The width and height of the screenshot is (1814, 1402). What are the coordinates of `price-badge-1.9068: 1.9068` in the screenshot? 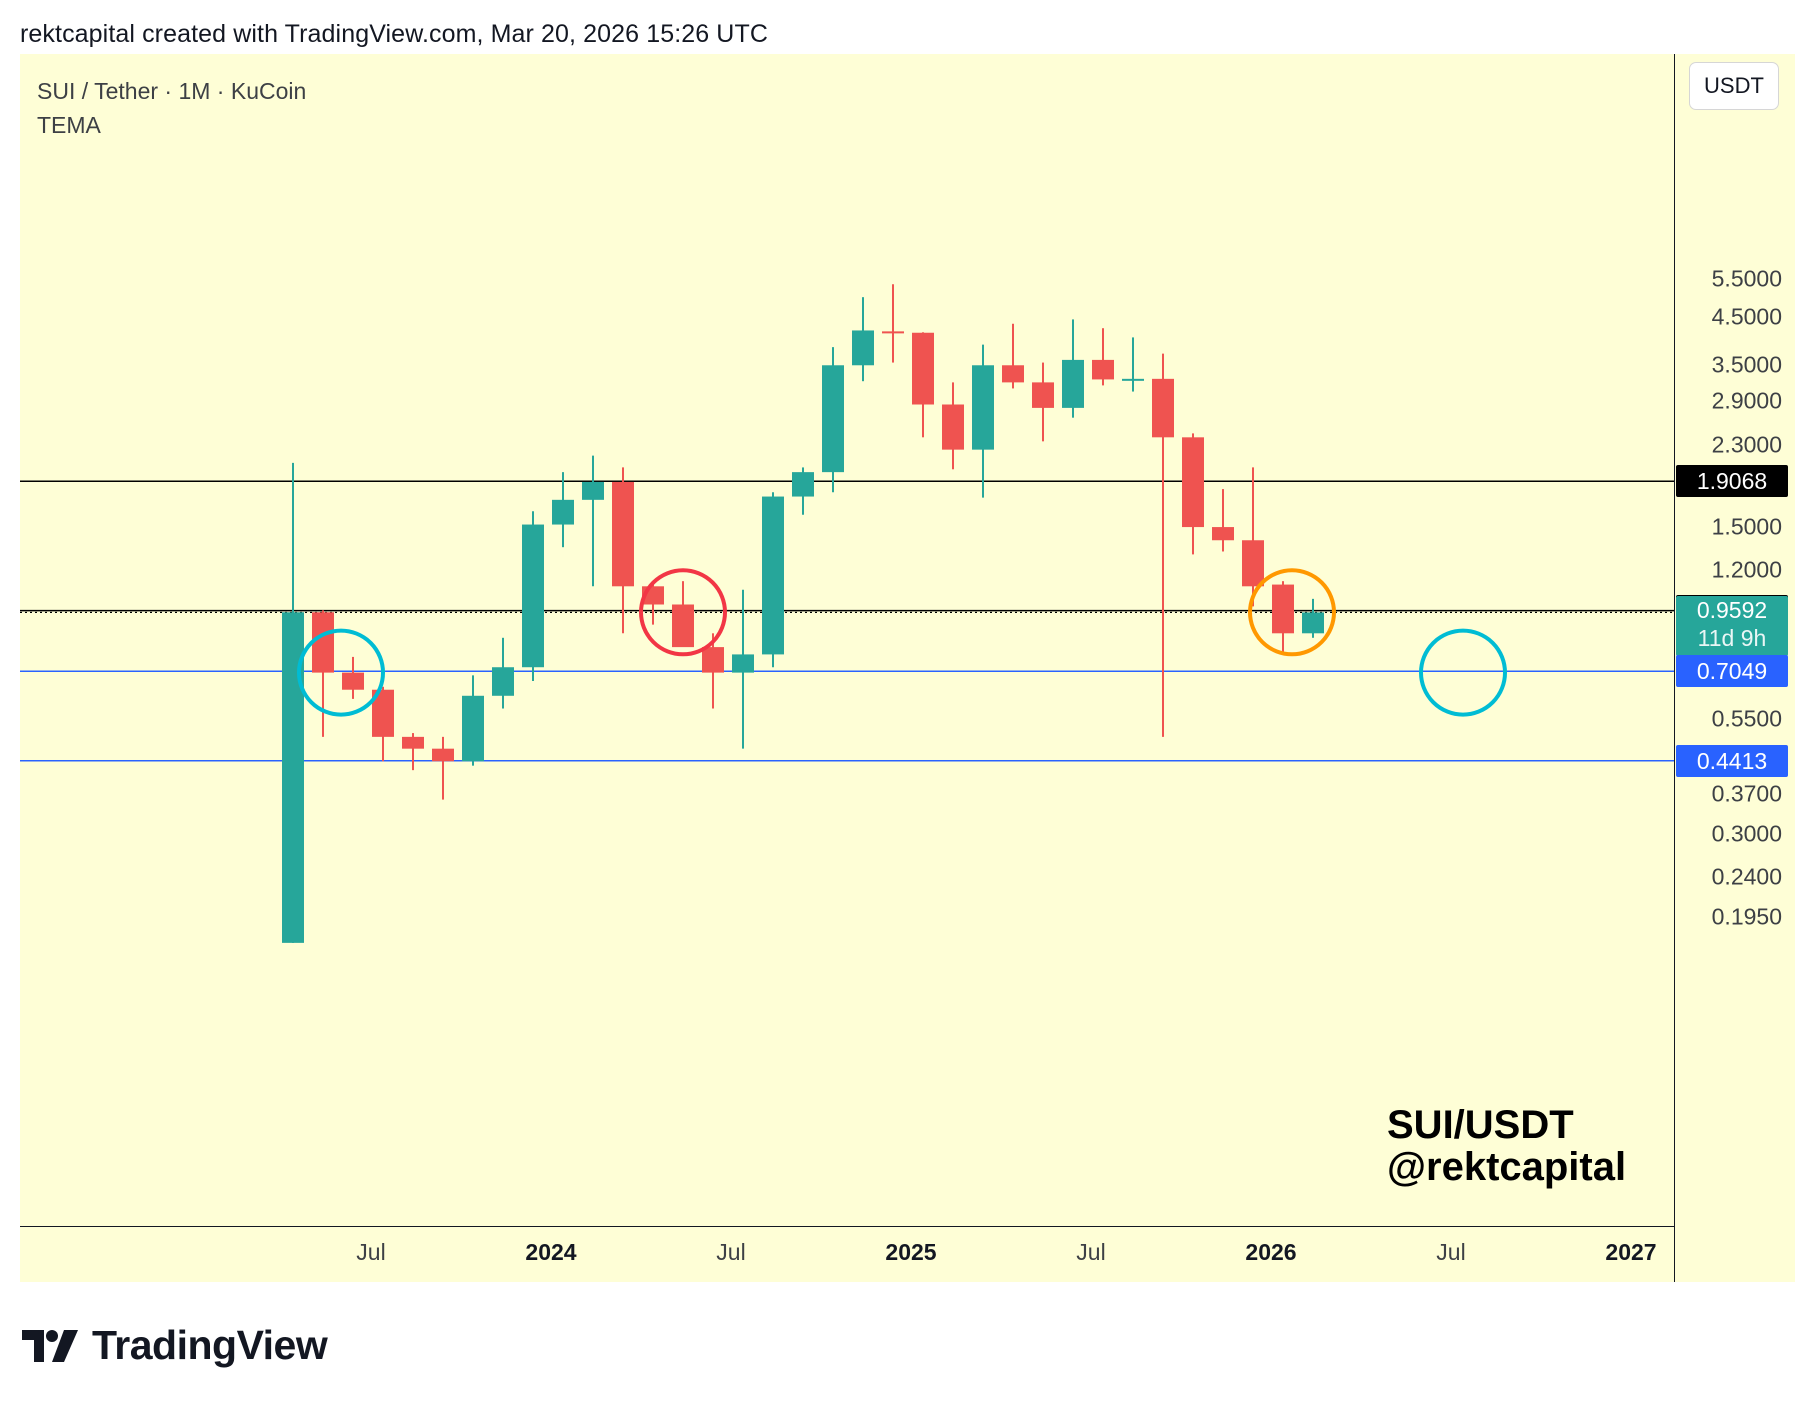 It's located at (1732, 481).